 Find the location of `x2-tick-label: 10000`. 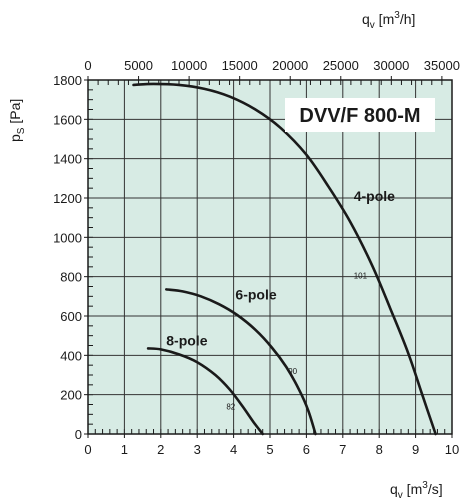

x2-tick-label: 10000 is located at coordinates (189, 65).